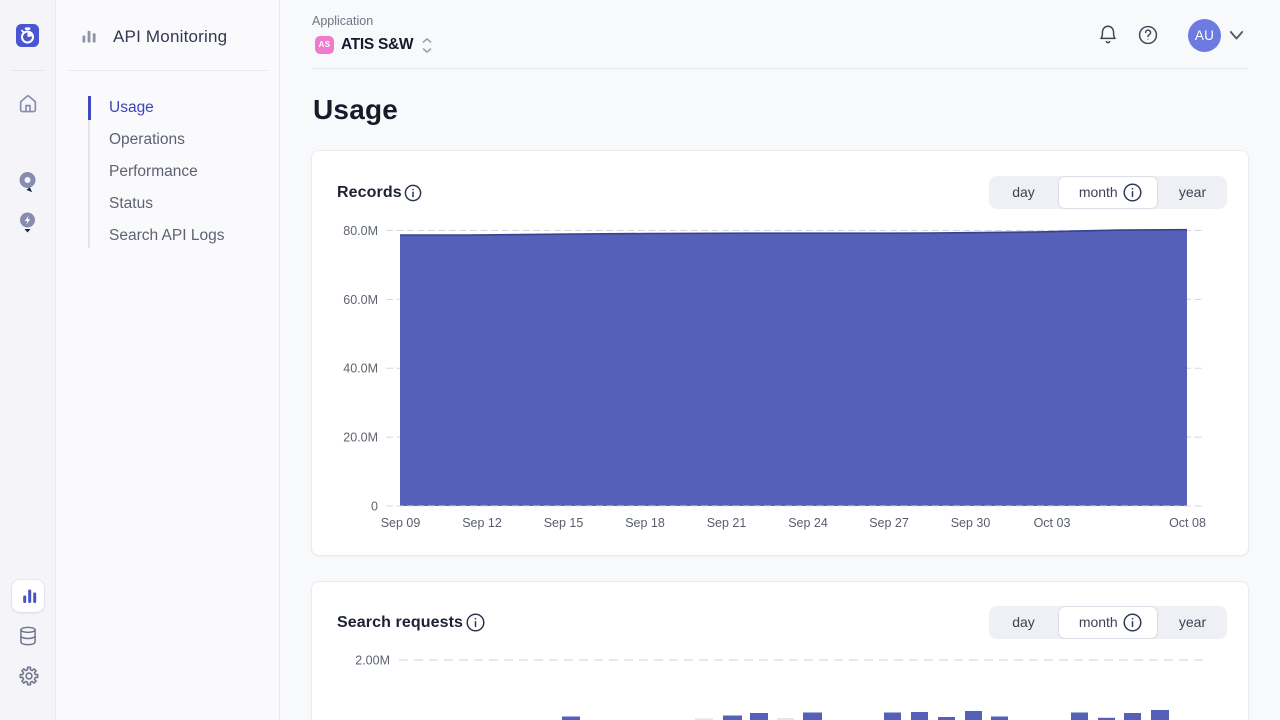 Image resolution: width=1280 pixels, height=720 pixels. I want to click on svg-text: Sep 15, so click(564, 523).